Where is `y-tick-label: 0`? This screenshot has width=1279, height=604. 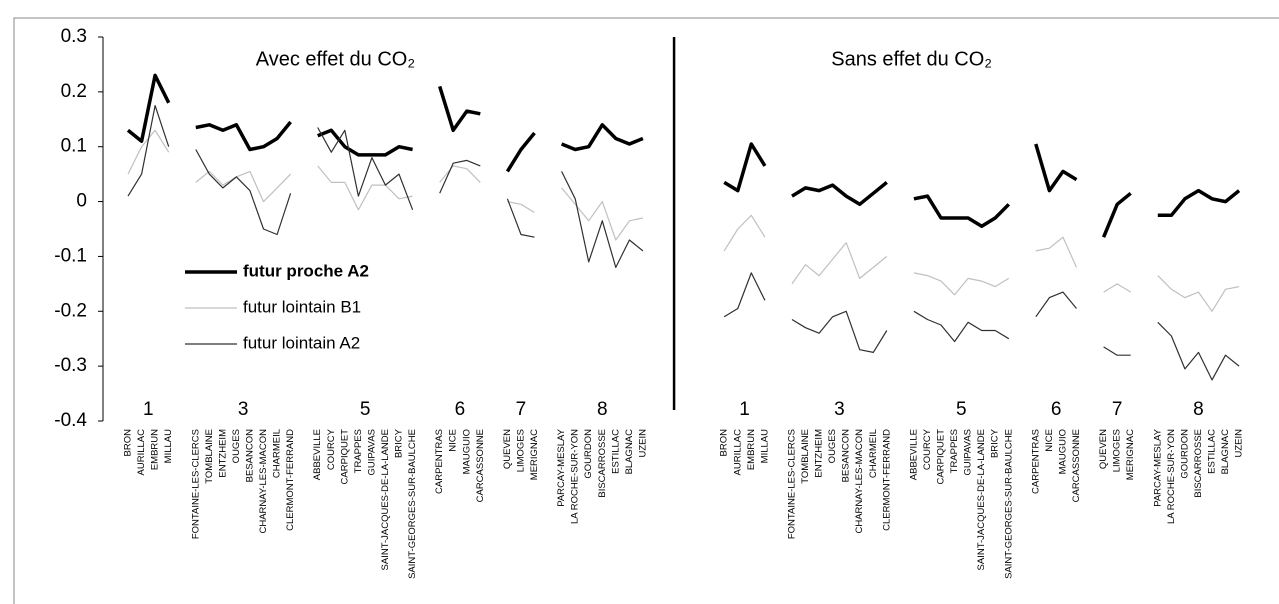
y-tick-label: 0 is located at coordinates (81, 201).